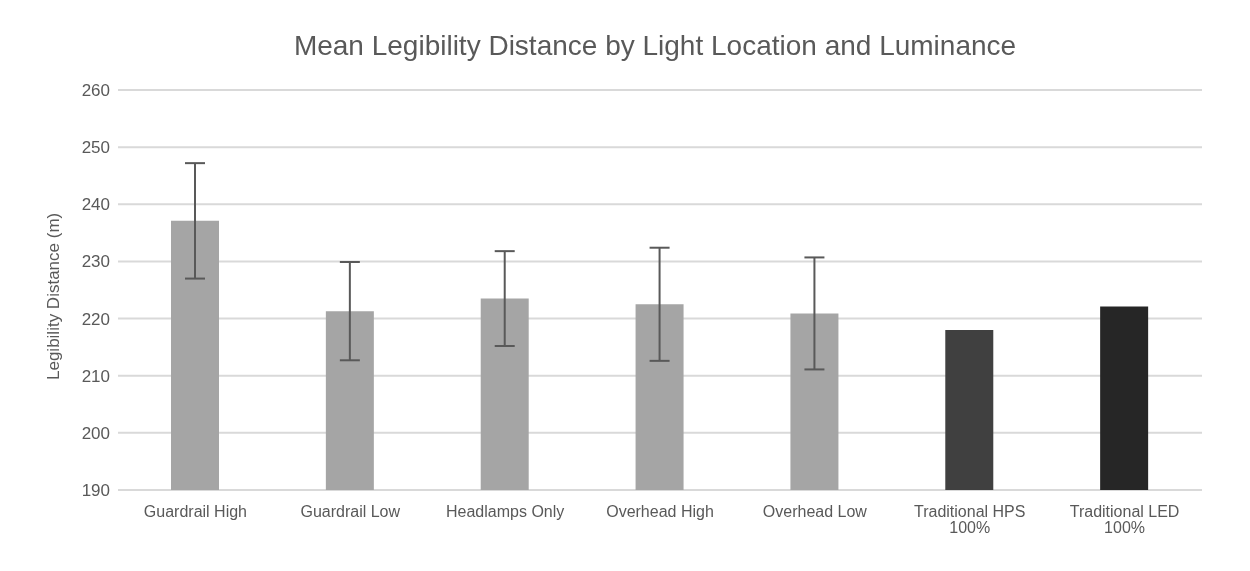 The width and height of the screenshot is (1250, 571). What do you see at coordinates (505, 512) in the screenshot?
I see `x-tick-label: Headlamps Only` at bounding box center [505, 512].